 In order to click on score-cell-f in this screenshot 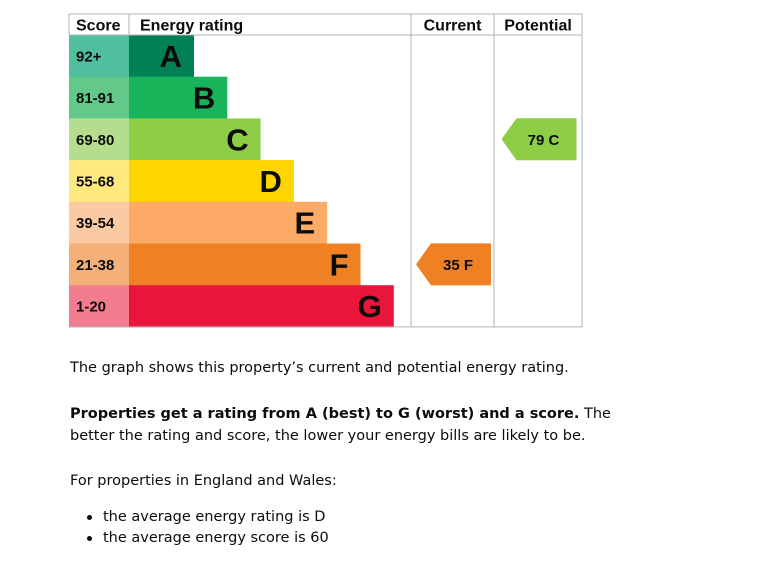, I will do `click(99, 264)`.